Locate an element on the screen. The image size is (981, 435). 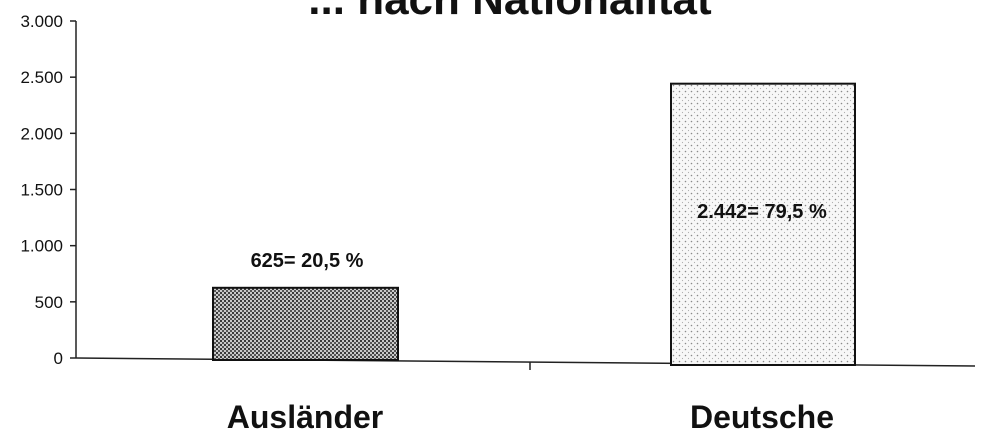
bar-auslnder is located at coordinates (305, 323).